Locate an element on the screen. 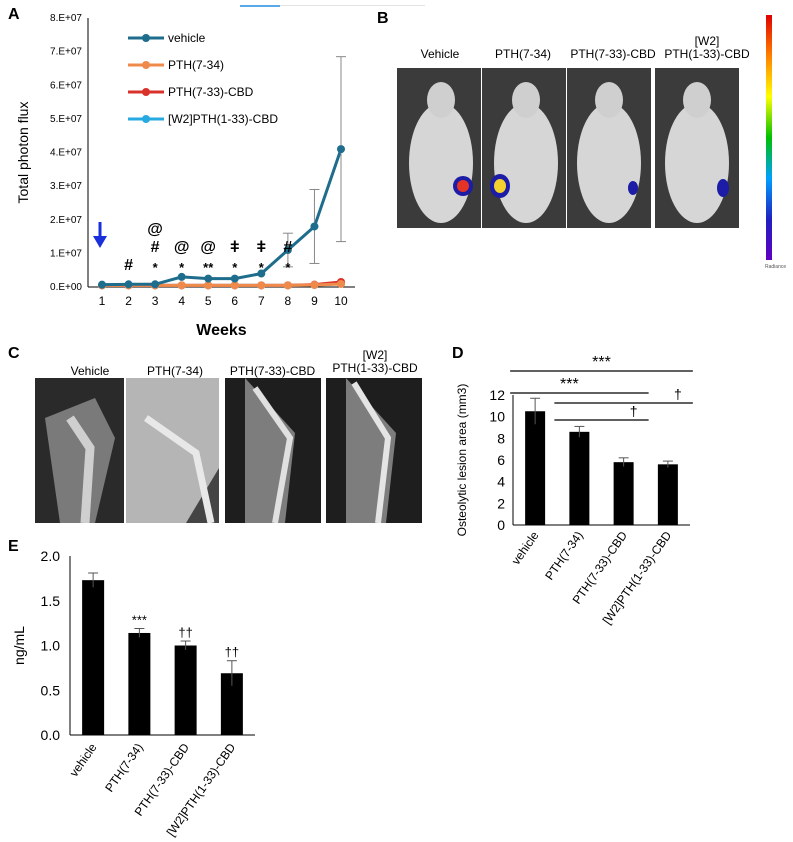 The width and height of the screenshot is (793, 842). xray-image-pth734 is located at coordinates (172, 450).